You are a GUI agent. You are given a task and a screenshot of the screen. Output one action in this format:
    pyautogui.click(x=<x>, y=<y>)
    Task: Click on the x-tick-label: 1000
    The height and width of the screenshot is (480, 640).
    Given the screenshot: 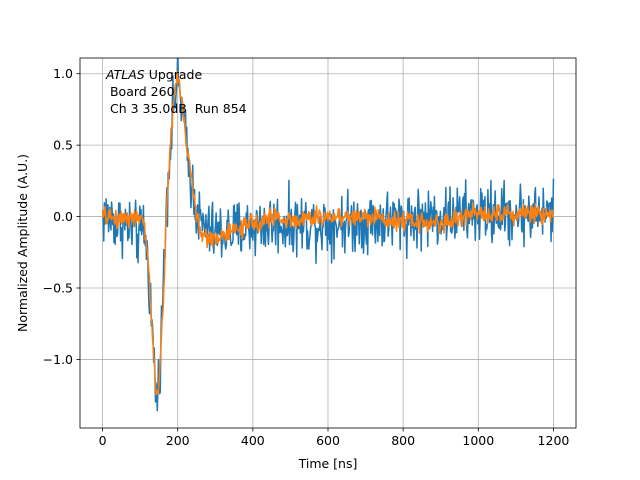 What is the action you would take?
    pyautogui.click(x=478, y=440)
    